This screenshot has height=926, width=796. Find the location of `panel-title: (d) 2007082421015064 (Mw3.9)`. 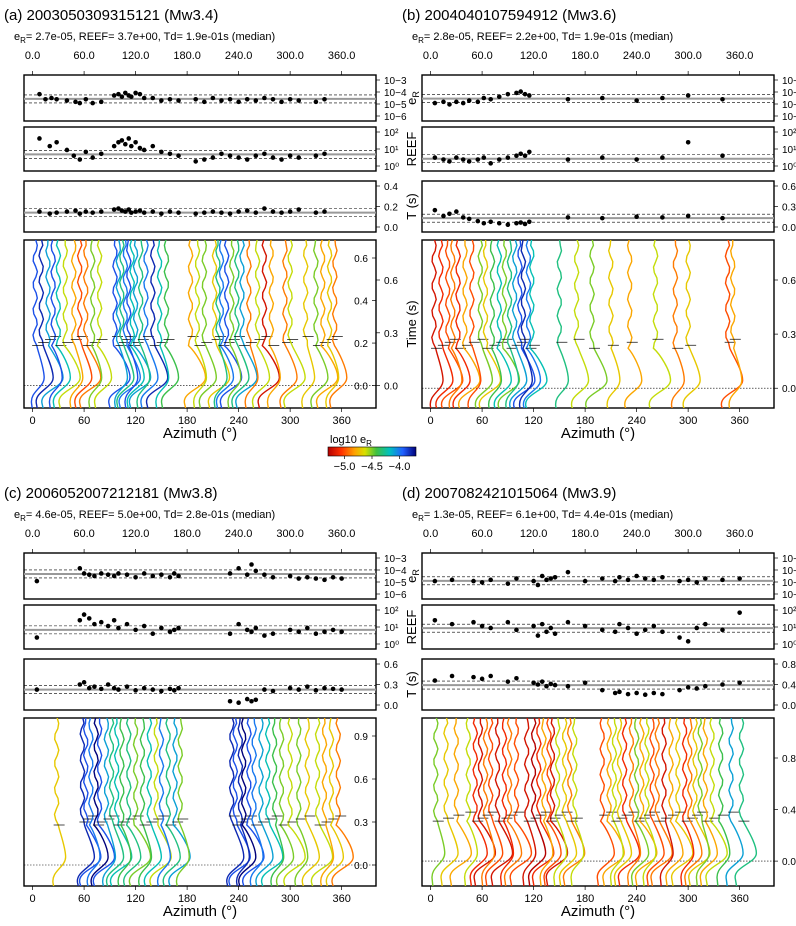

panel-title: (d) 2007082421015064 (Mw3.9) is located at coordinates (509, 493).